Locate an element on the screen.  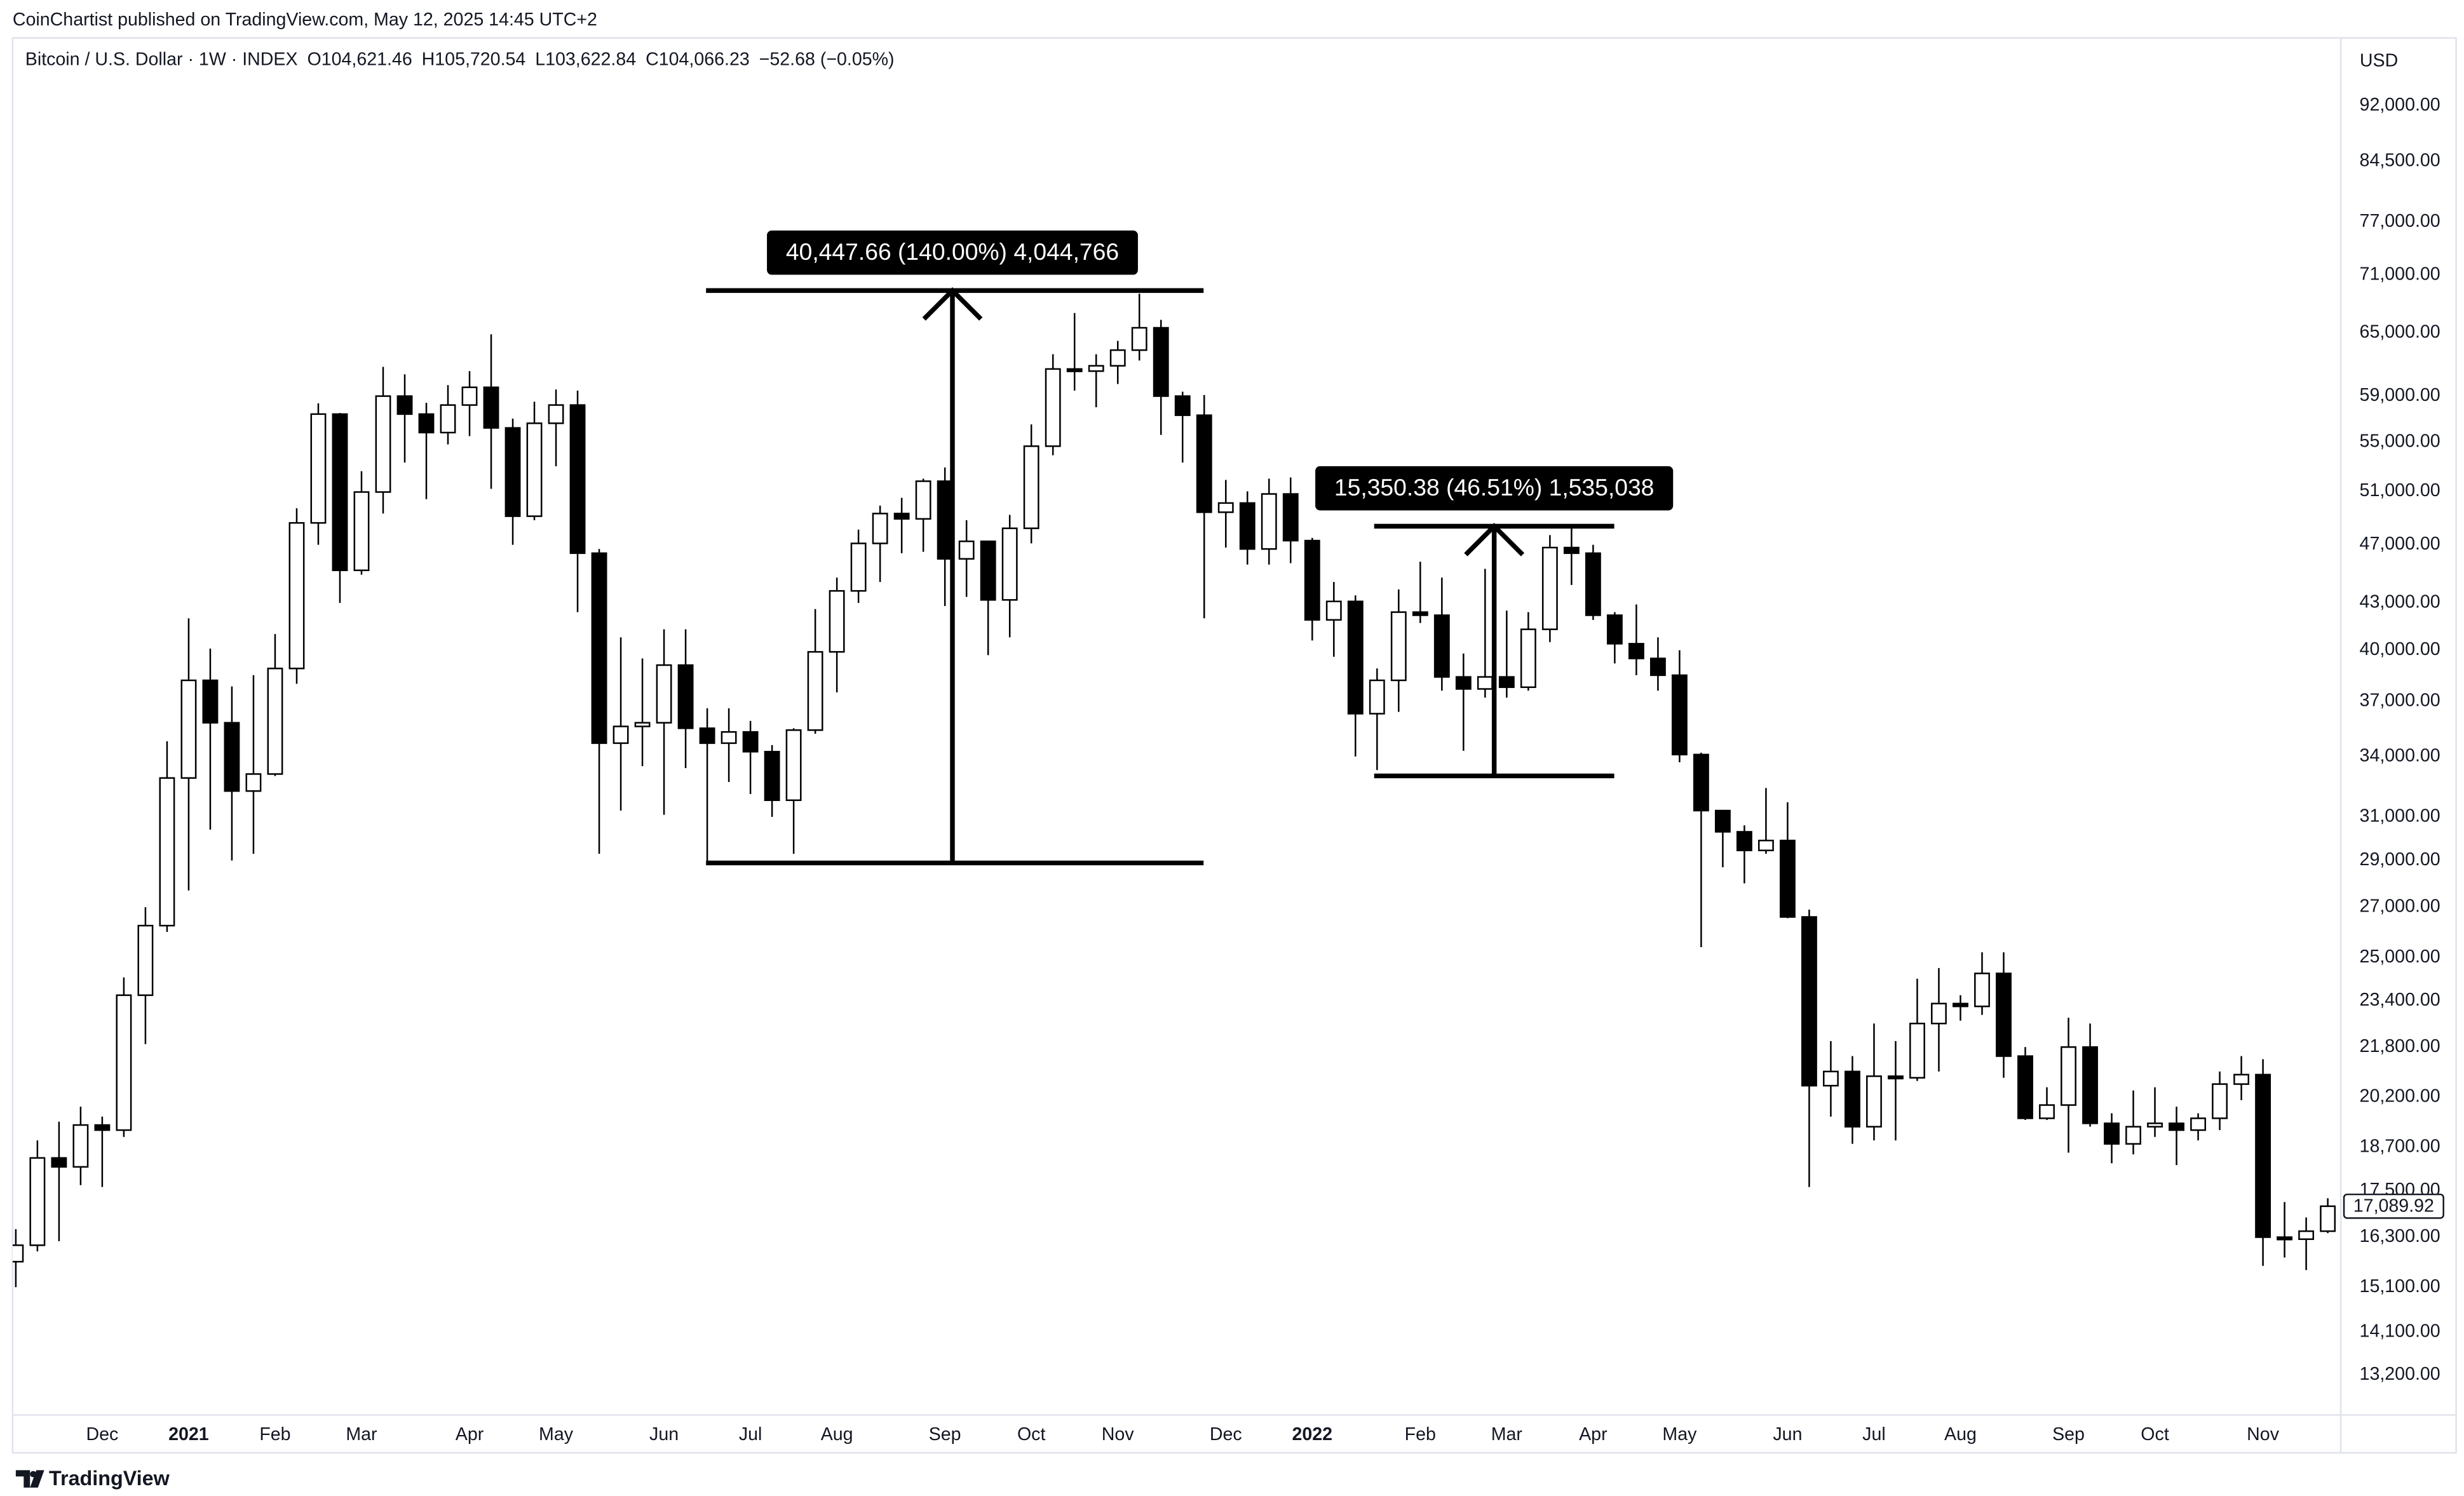
ohlc-high: H105,720.54 is located at coordinates (474, 59).